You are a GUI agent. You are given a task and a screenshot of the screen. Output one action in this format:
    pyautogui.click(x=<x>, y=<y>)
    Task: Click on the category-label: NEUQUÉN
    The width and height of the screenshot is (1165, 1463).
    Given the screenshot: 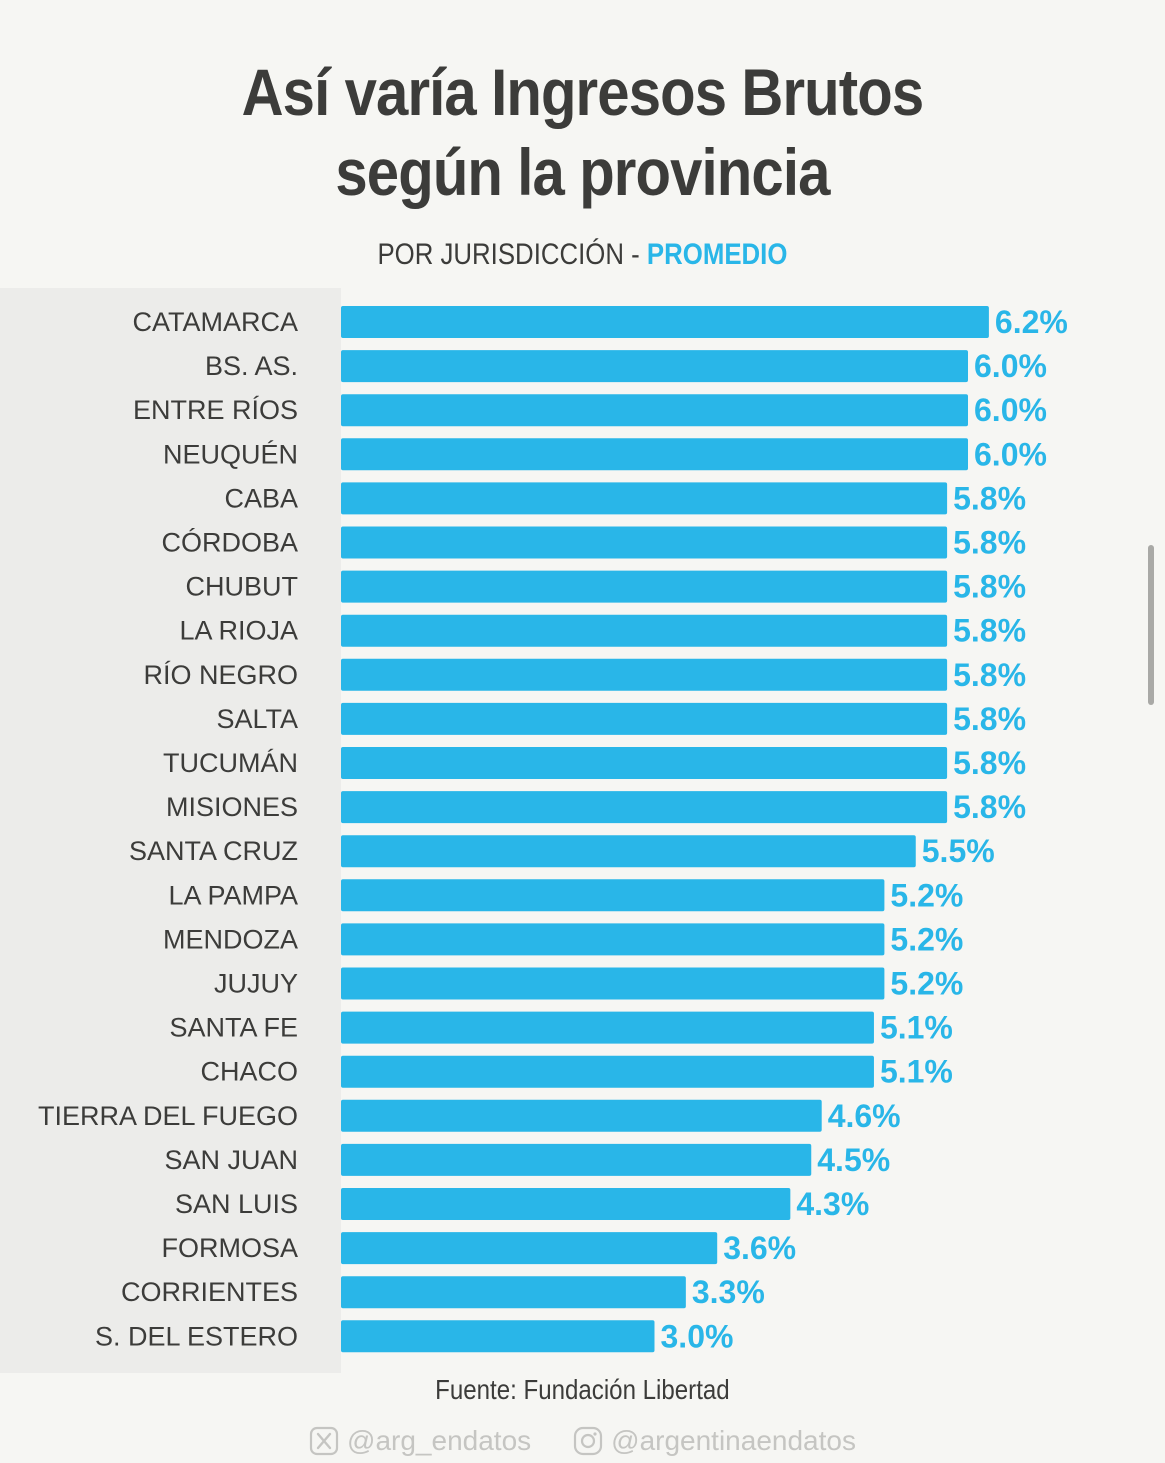 What is the action you would take?
    pyautogui.click(x=230, y=454)
    